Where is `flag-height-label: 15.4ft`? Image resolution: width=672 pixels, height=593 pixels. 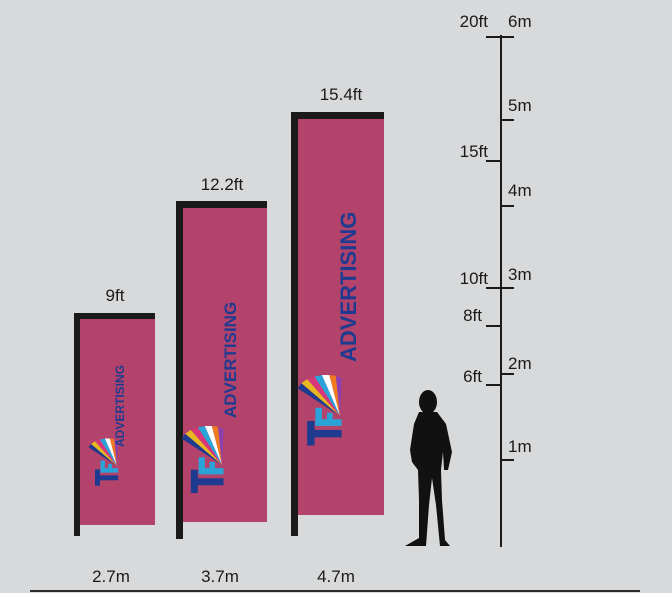 flag-height-label: 15.4ft is located at coordinates (341, 94).